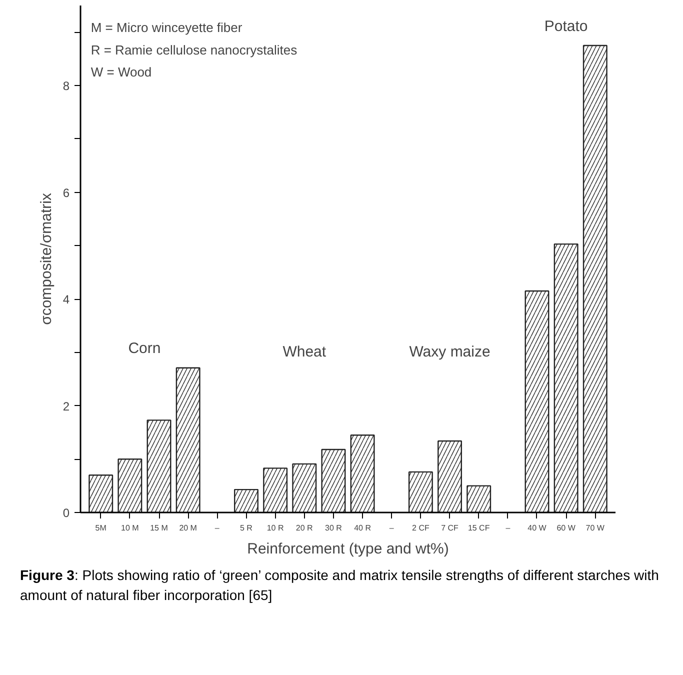  What do you see at coordinates (66, 513) in the screenshot?
I see `y-tick-label: 0` at bounding box center [66, 513].